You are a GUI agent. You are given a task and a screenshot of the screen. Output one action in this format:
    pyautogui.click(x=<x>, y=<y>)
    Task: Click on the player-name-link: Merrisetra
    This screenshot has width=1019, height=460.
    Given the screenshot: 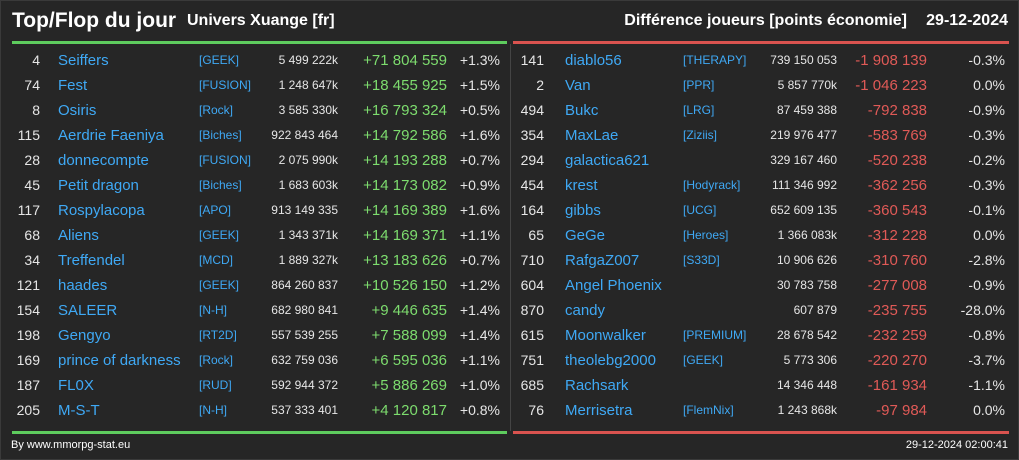 What is the action you would take?
    pyautogui.click(x=599, y=410)
    